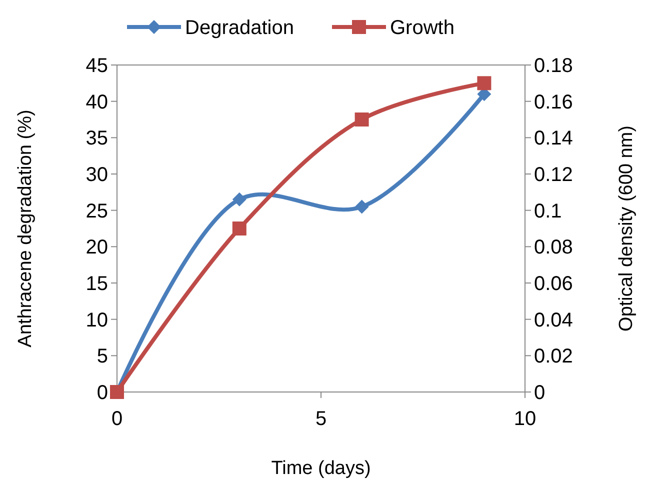 The width and height of the screenshot is (645, 482). What do you see at coordinates (97, 284) in the screenshot?
I see `y-tick-label: 15` at bounding box center [97, 284].